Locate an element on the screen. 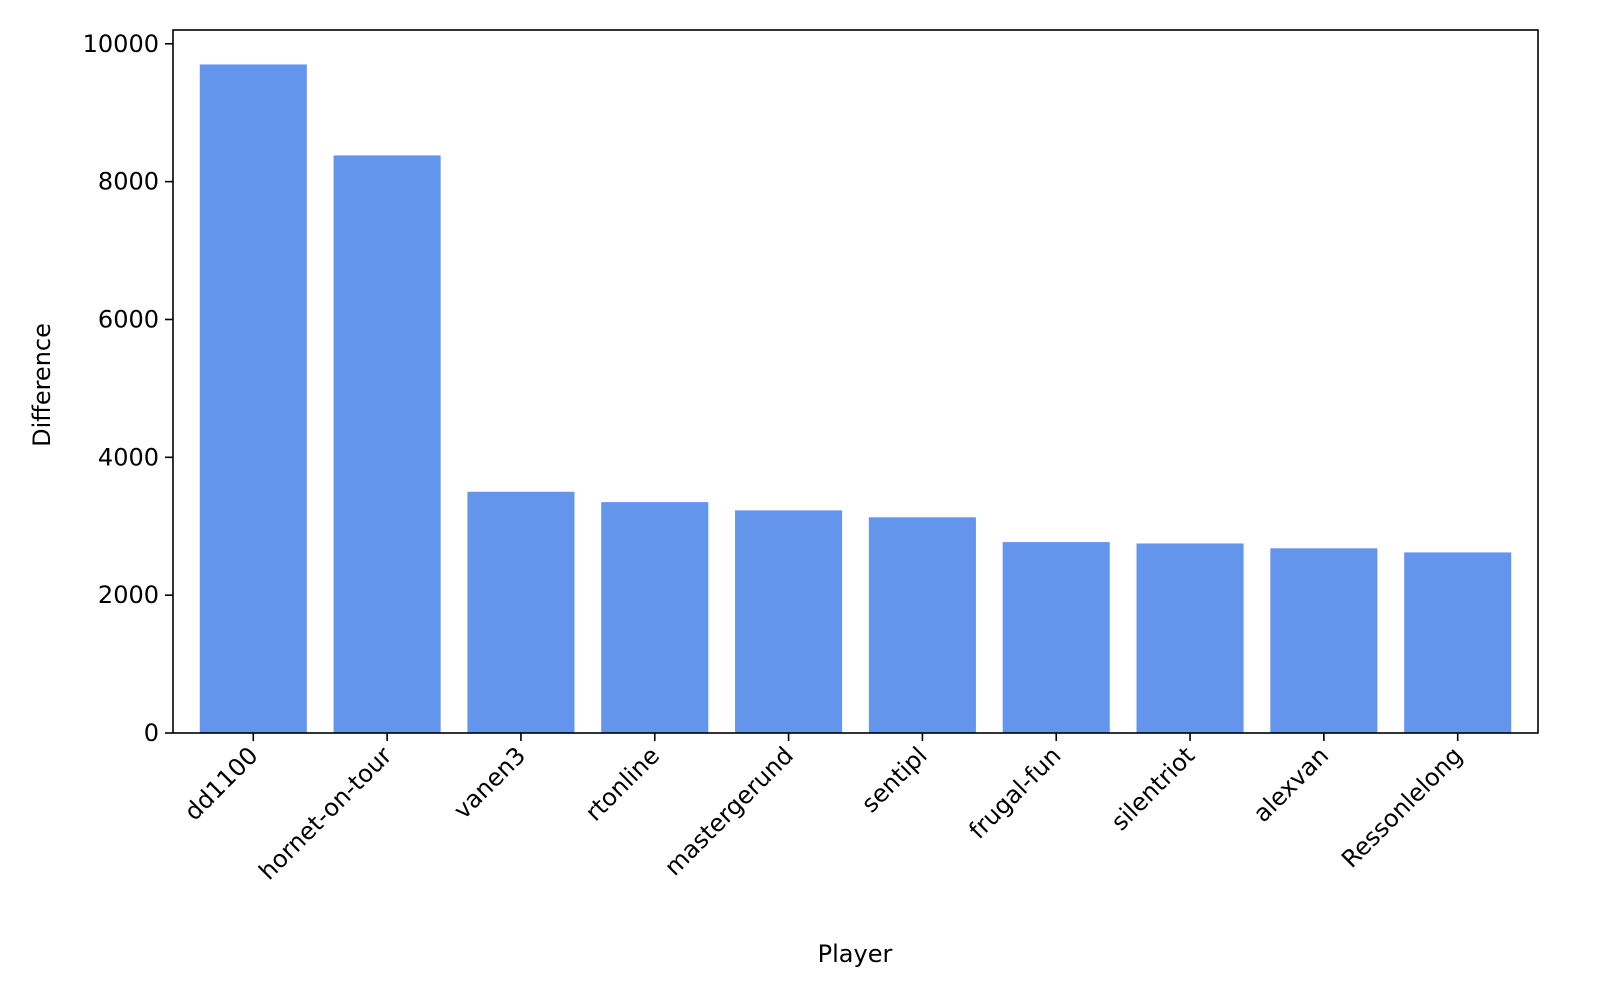 The image size is (1600, 1005). y-tick-label: 10000 is located at coordinates (121, 44).